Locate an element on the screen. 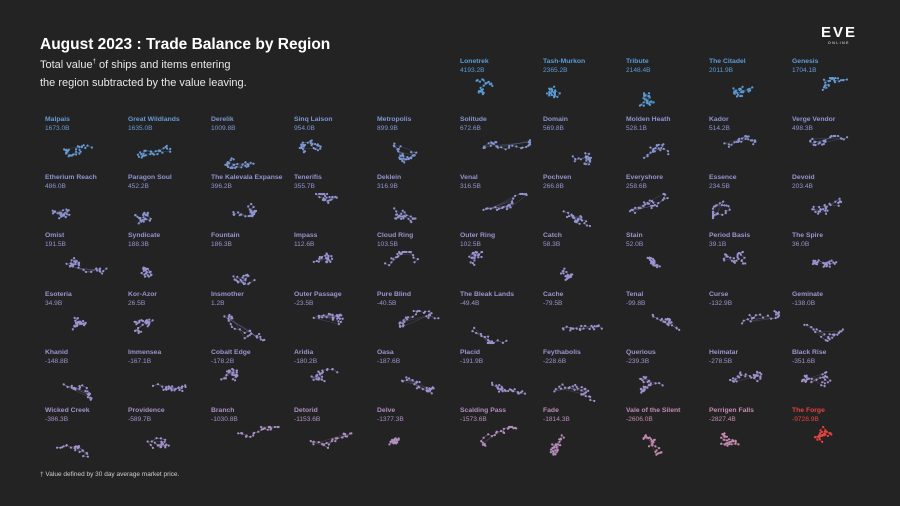 The width and height of the screenshot is (900, 506). region-name: Catch is located at coordinates (552, 235).